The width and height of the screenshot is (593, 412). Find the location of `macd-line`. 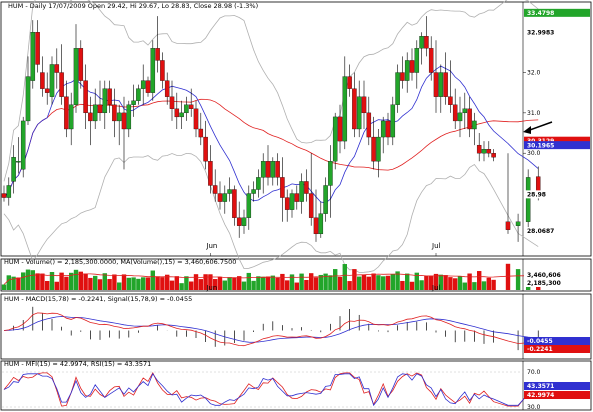

macd-line is located at coordinates (271, 329).